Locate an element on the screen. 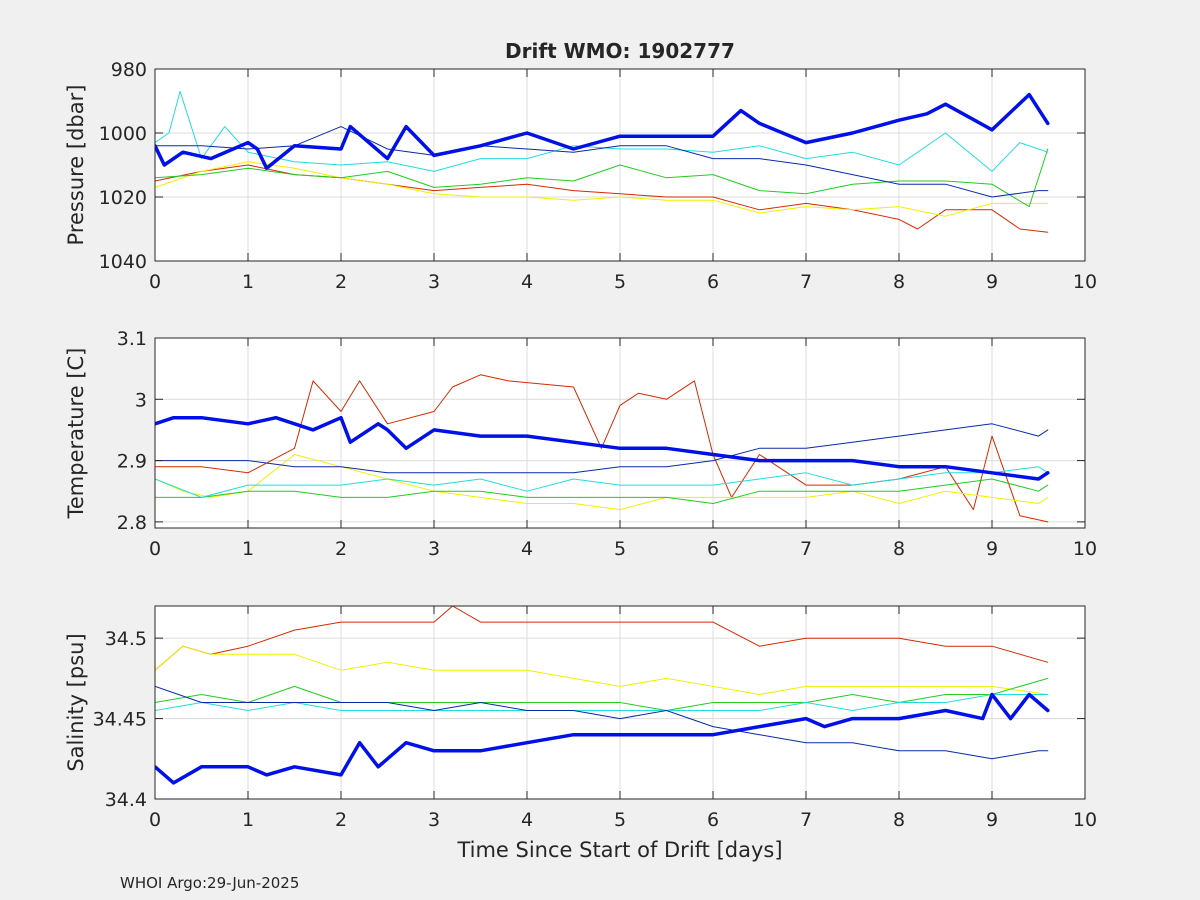 Image resolution: width=1200 pixels, height=900 pixels. temperature-series-line-cyan is located at coordinates (602, 482).